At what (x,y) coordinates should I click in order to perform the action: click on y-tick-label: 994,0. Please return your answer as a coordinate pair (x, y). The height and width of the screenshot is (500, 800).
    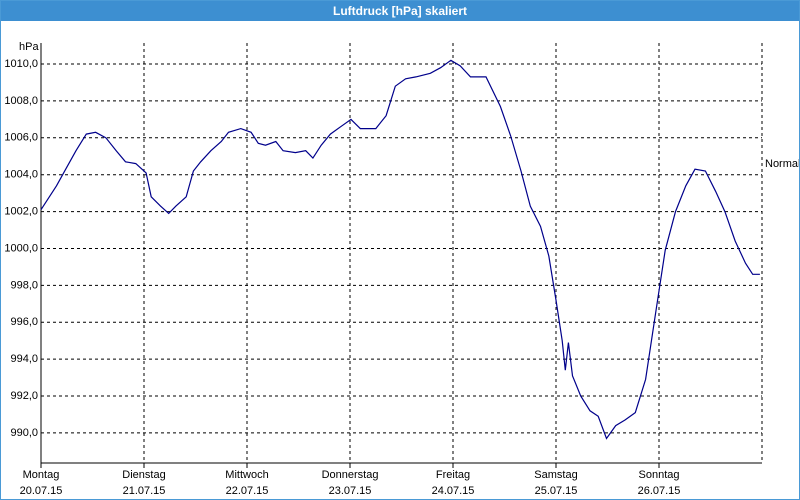
    Looking at the image, I should click on (24, 359).